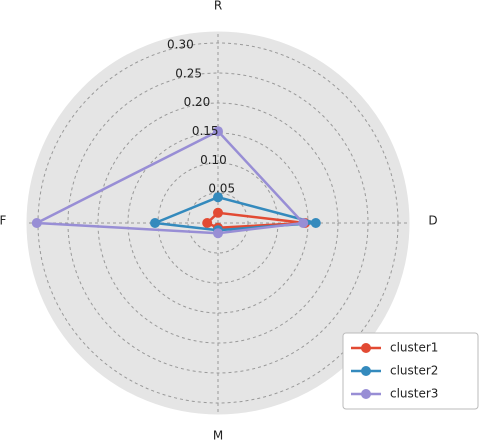 The image size is (481, 443). Describe the element at coordinates (218, 6) in the screenshot. I see `category-label: R` at that location.